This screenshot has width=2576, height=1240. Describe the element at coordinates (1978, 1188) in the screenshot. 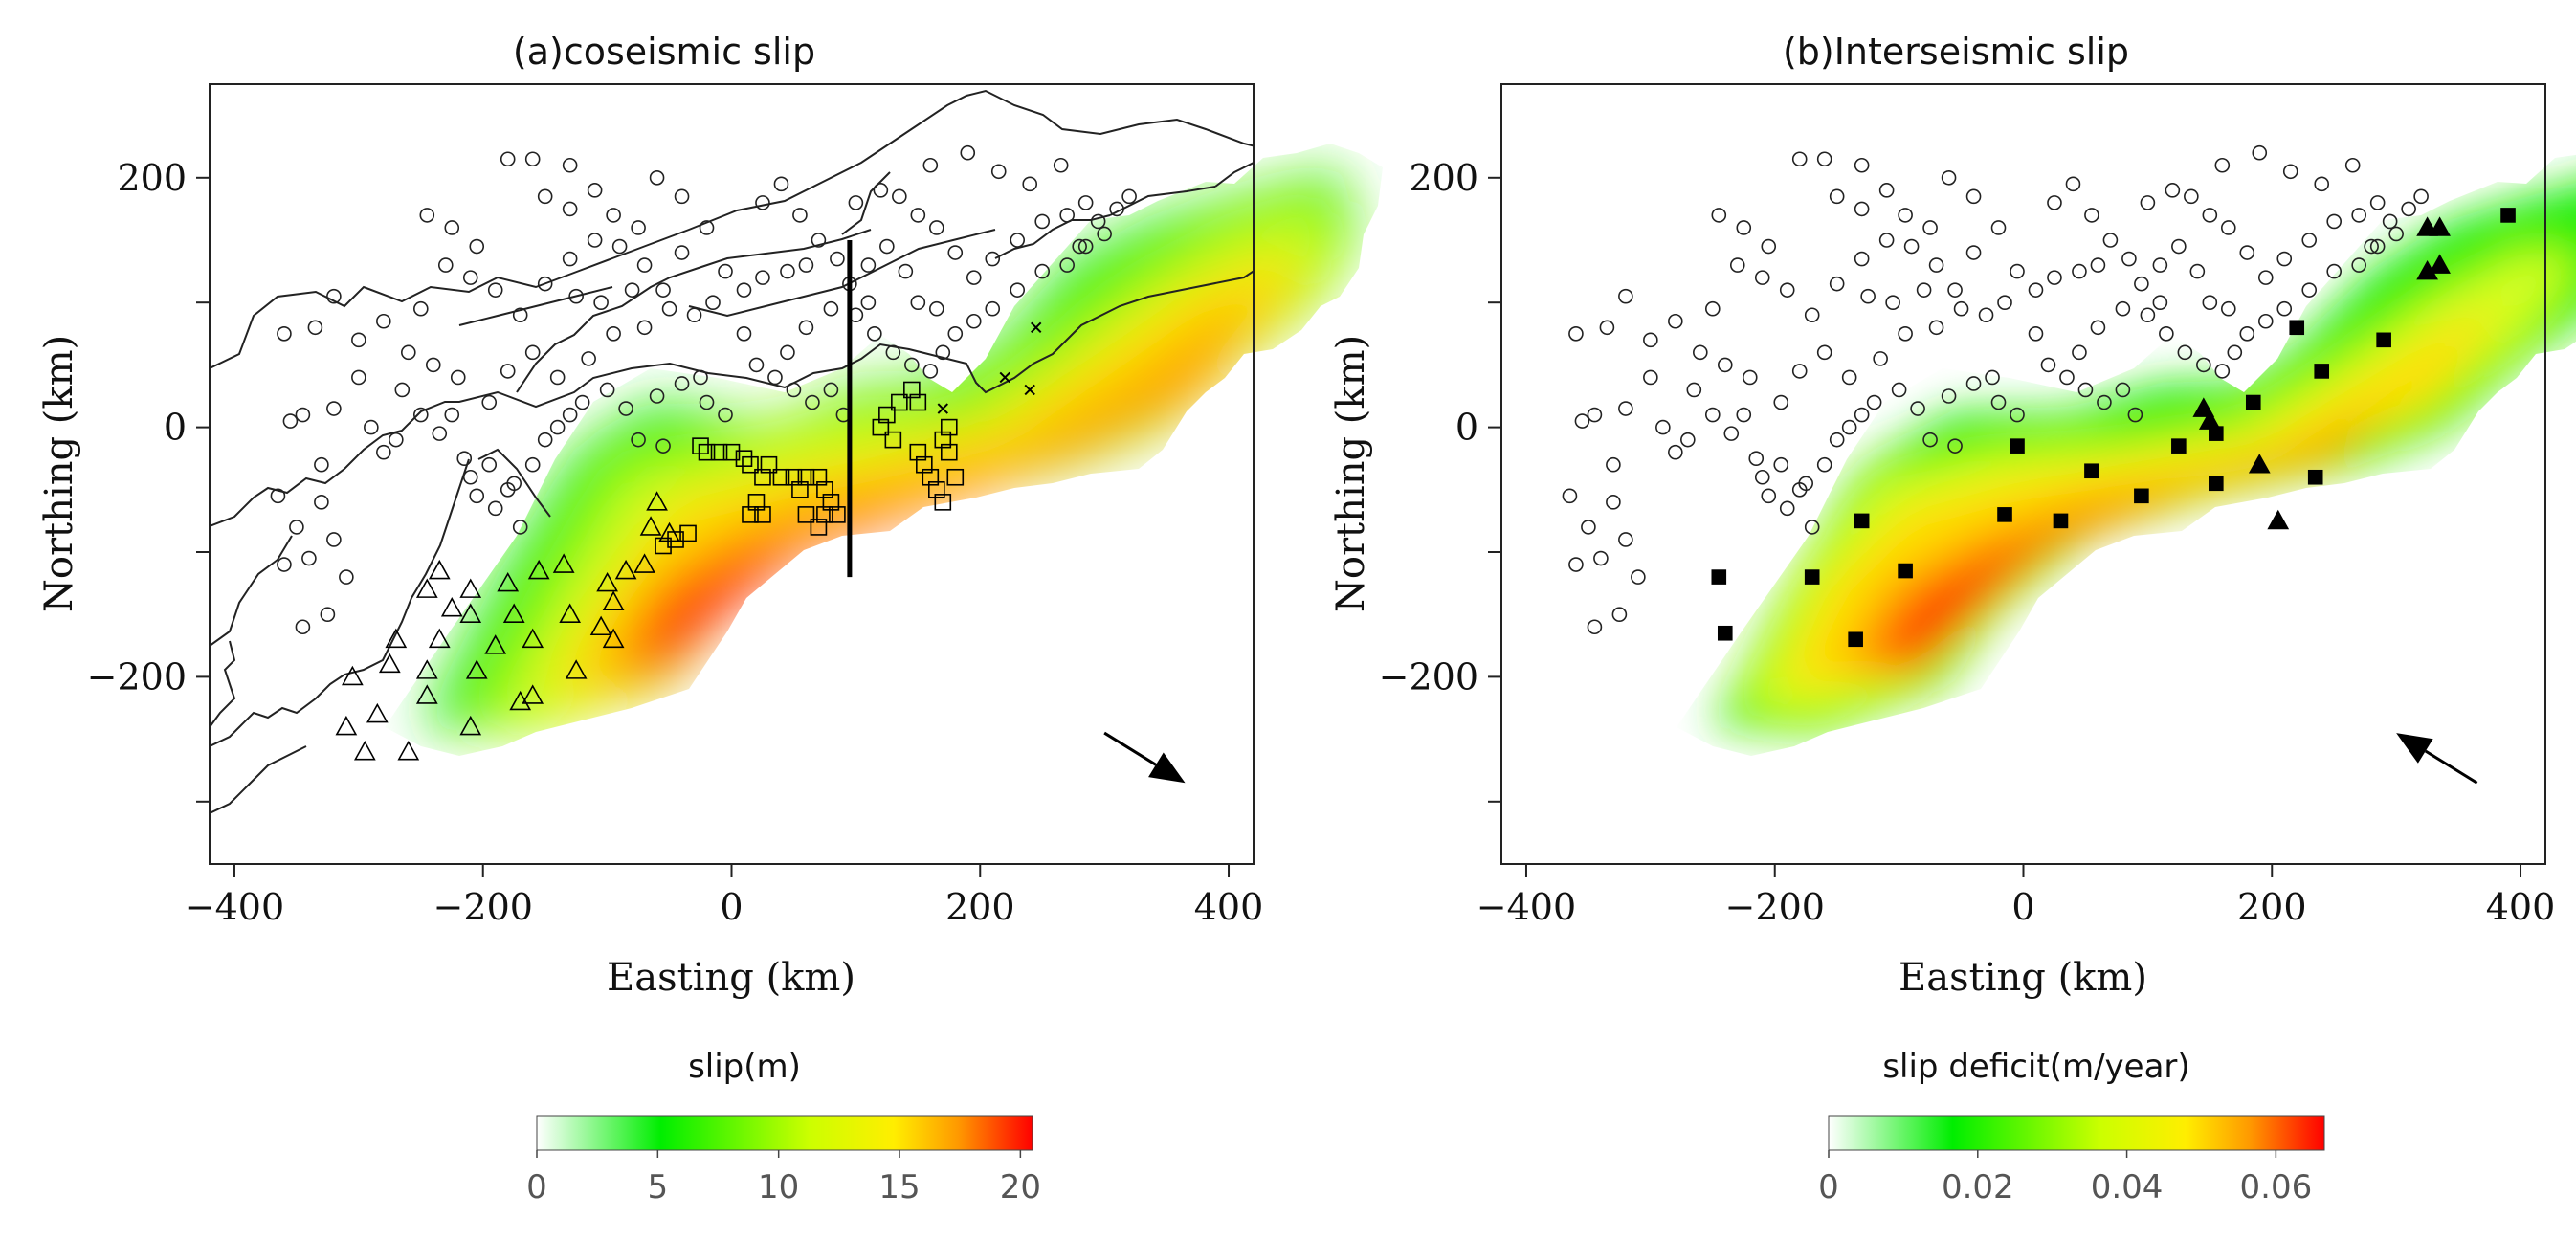

I see `colorbar-tick-label: 0.02` at that location.